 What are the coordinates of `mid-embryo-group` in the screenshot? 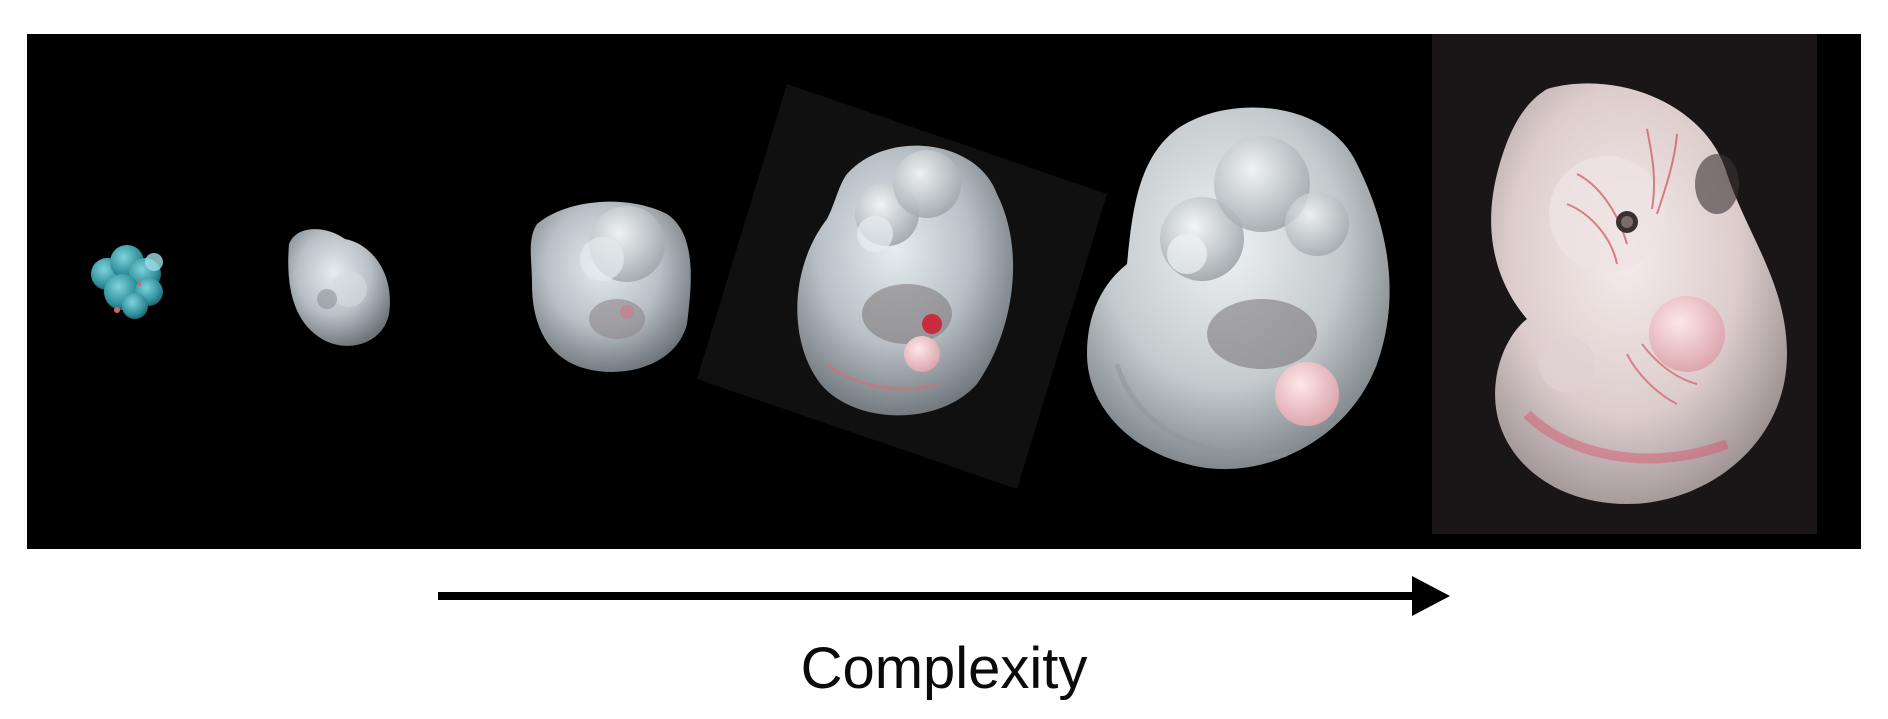 It's located at (902, 286).